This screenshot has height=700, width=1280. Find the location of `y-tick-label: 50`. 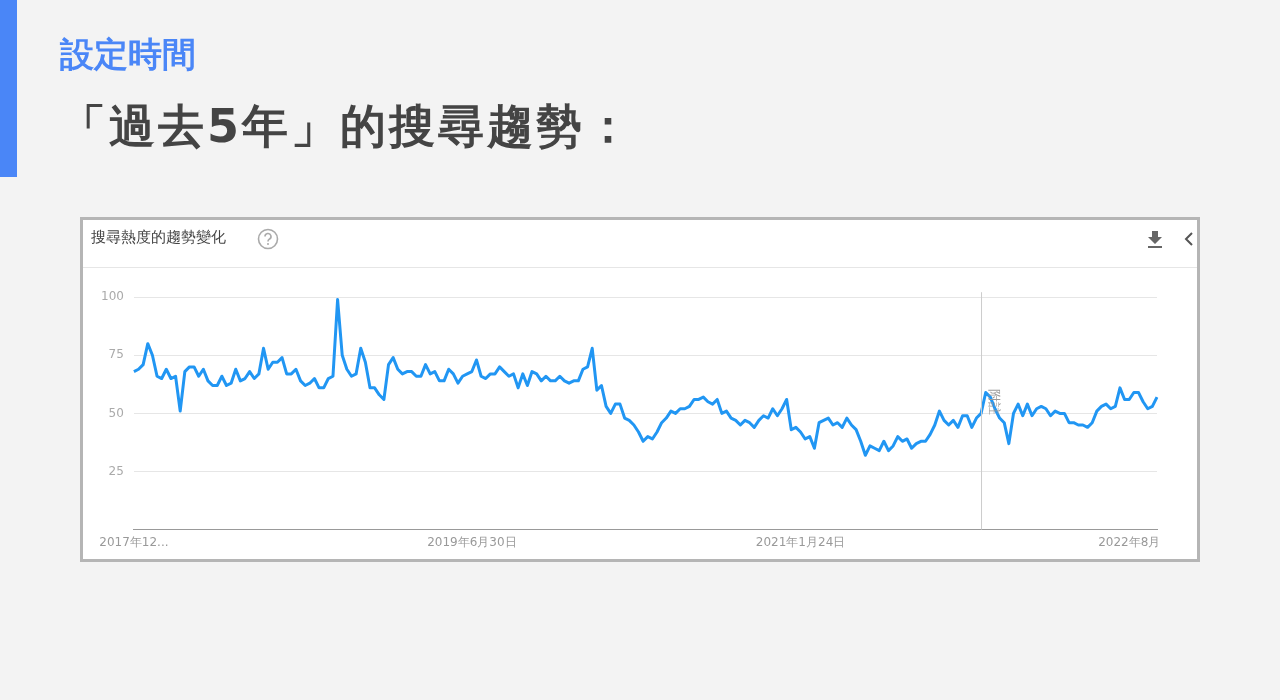

y-tick-label: 50 is located at coordinates (116, 412).